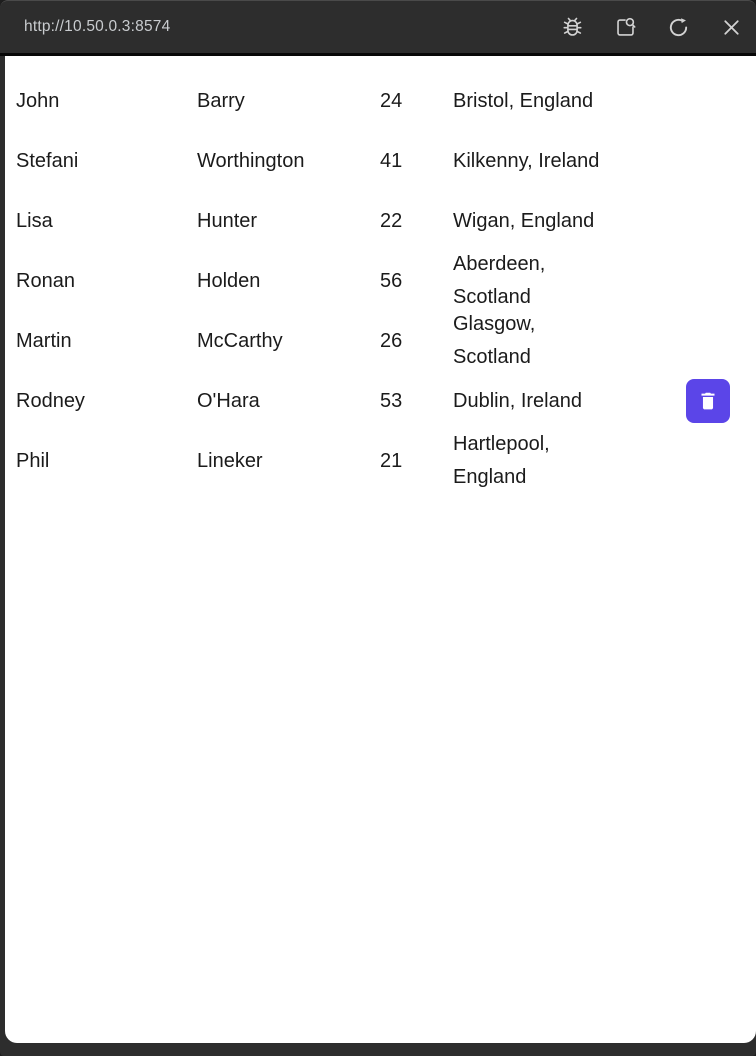 This screenshot has width=756, height=1056. I want to click on table-row: Stefani Worthington 41 Kilkenny, Ireland, so click(373, 161).